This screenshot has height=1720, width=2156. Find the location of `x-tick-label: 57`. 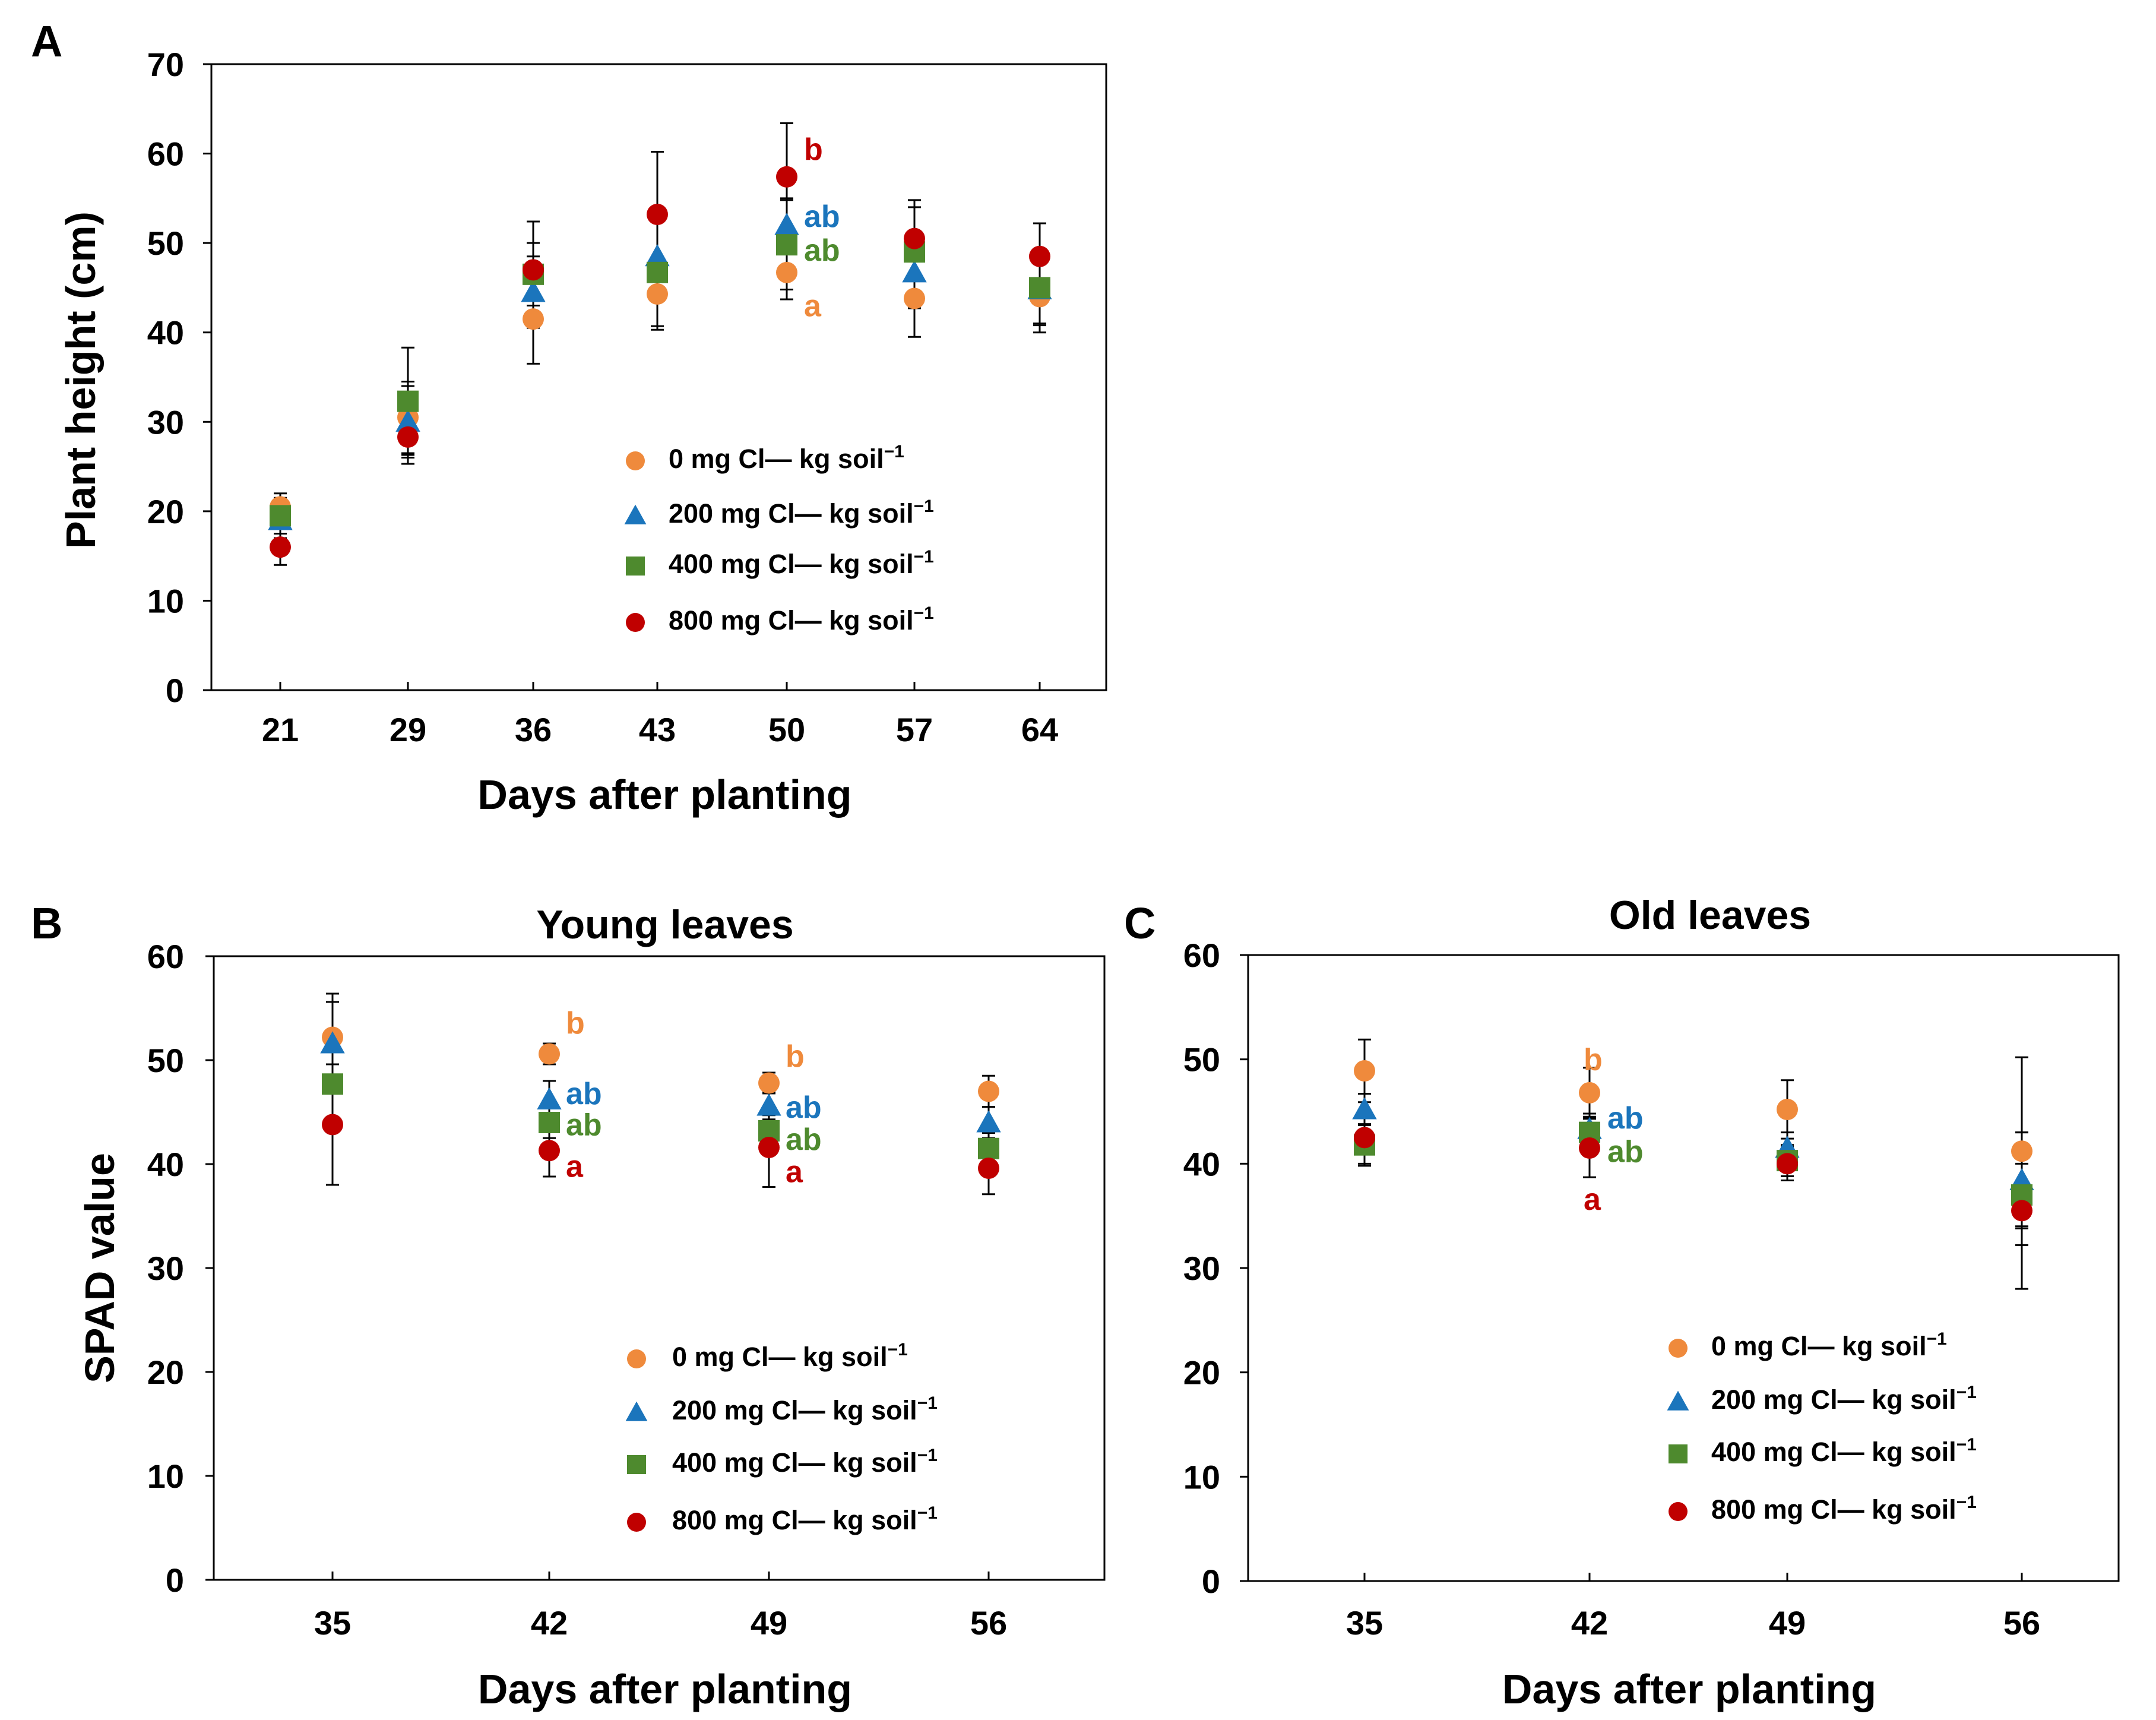

x-tick-label: 57 is located at coordinates (915, 729).